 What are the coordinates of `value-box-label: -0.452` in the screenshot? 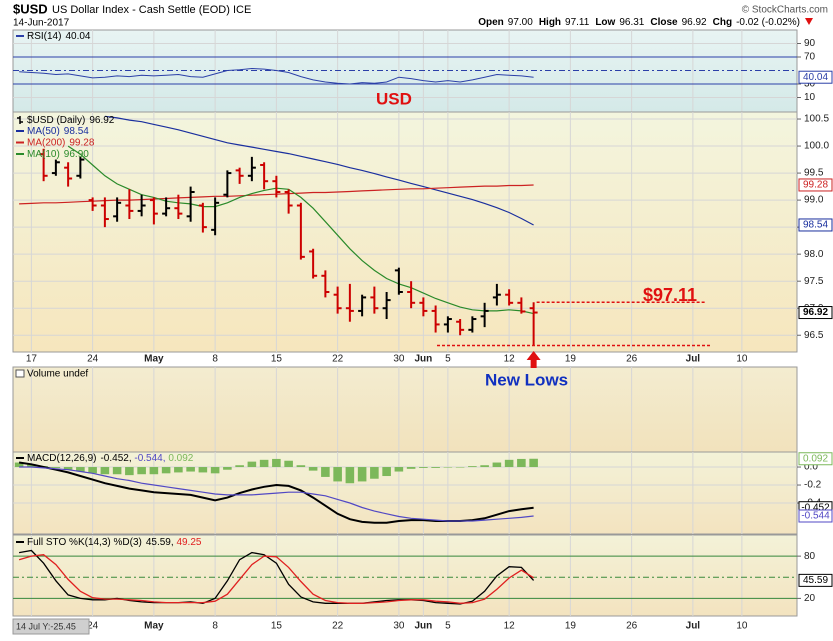 It's located at (815, 507).